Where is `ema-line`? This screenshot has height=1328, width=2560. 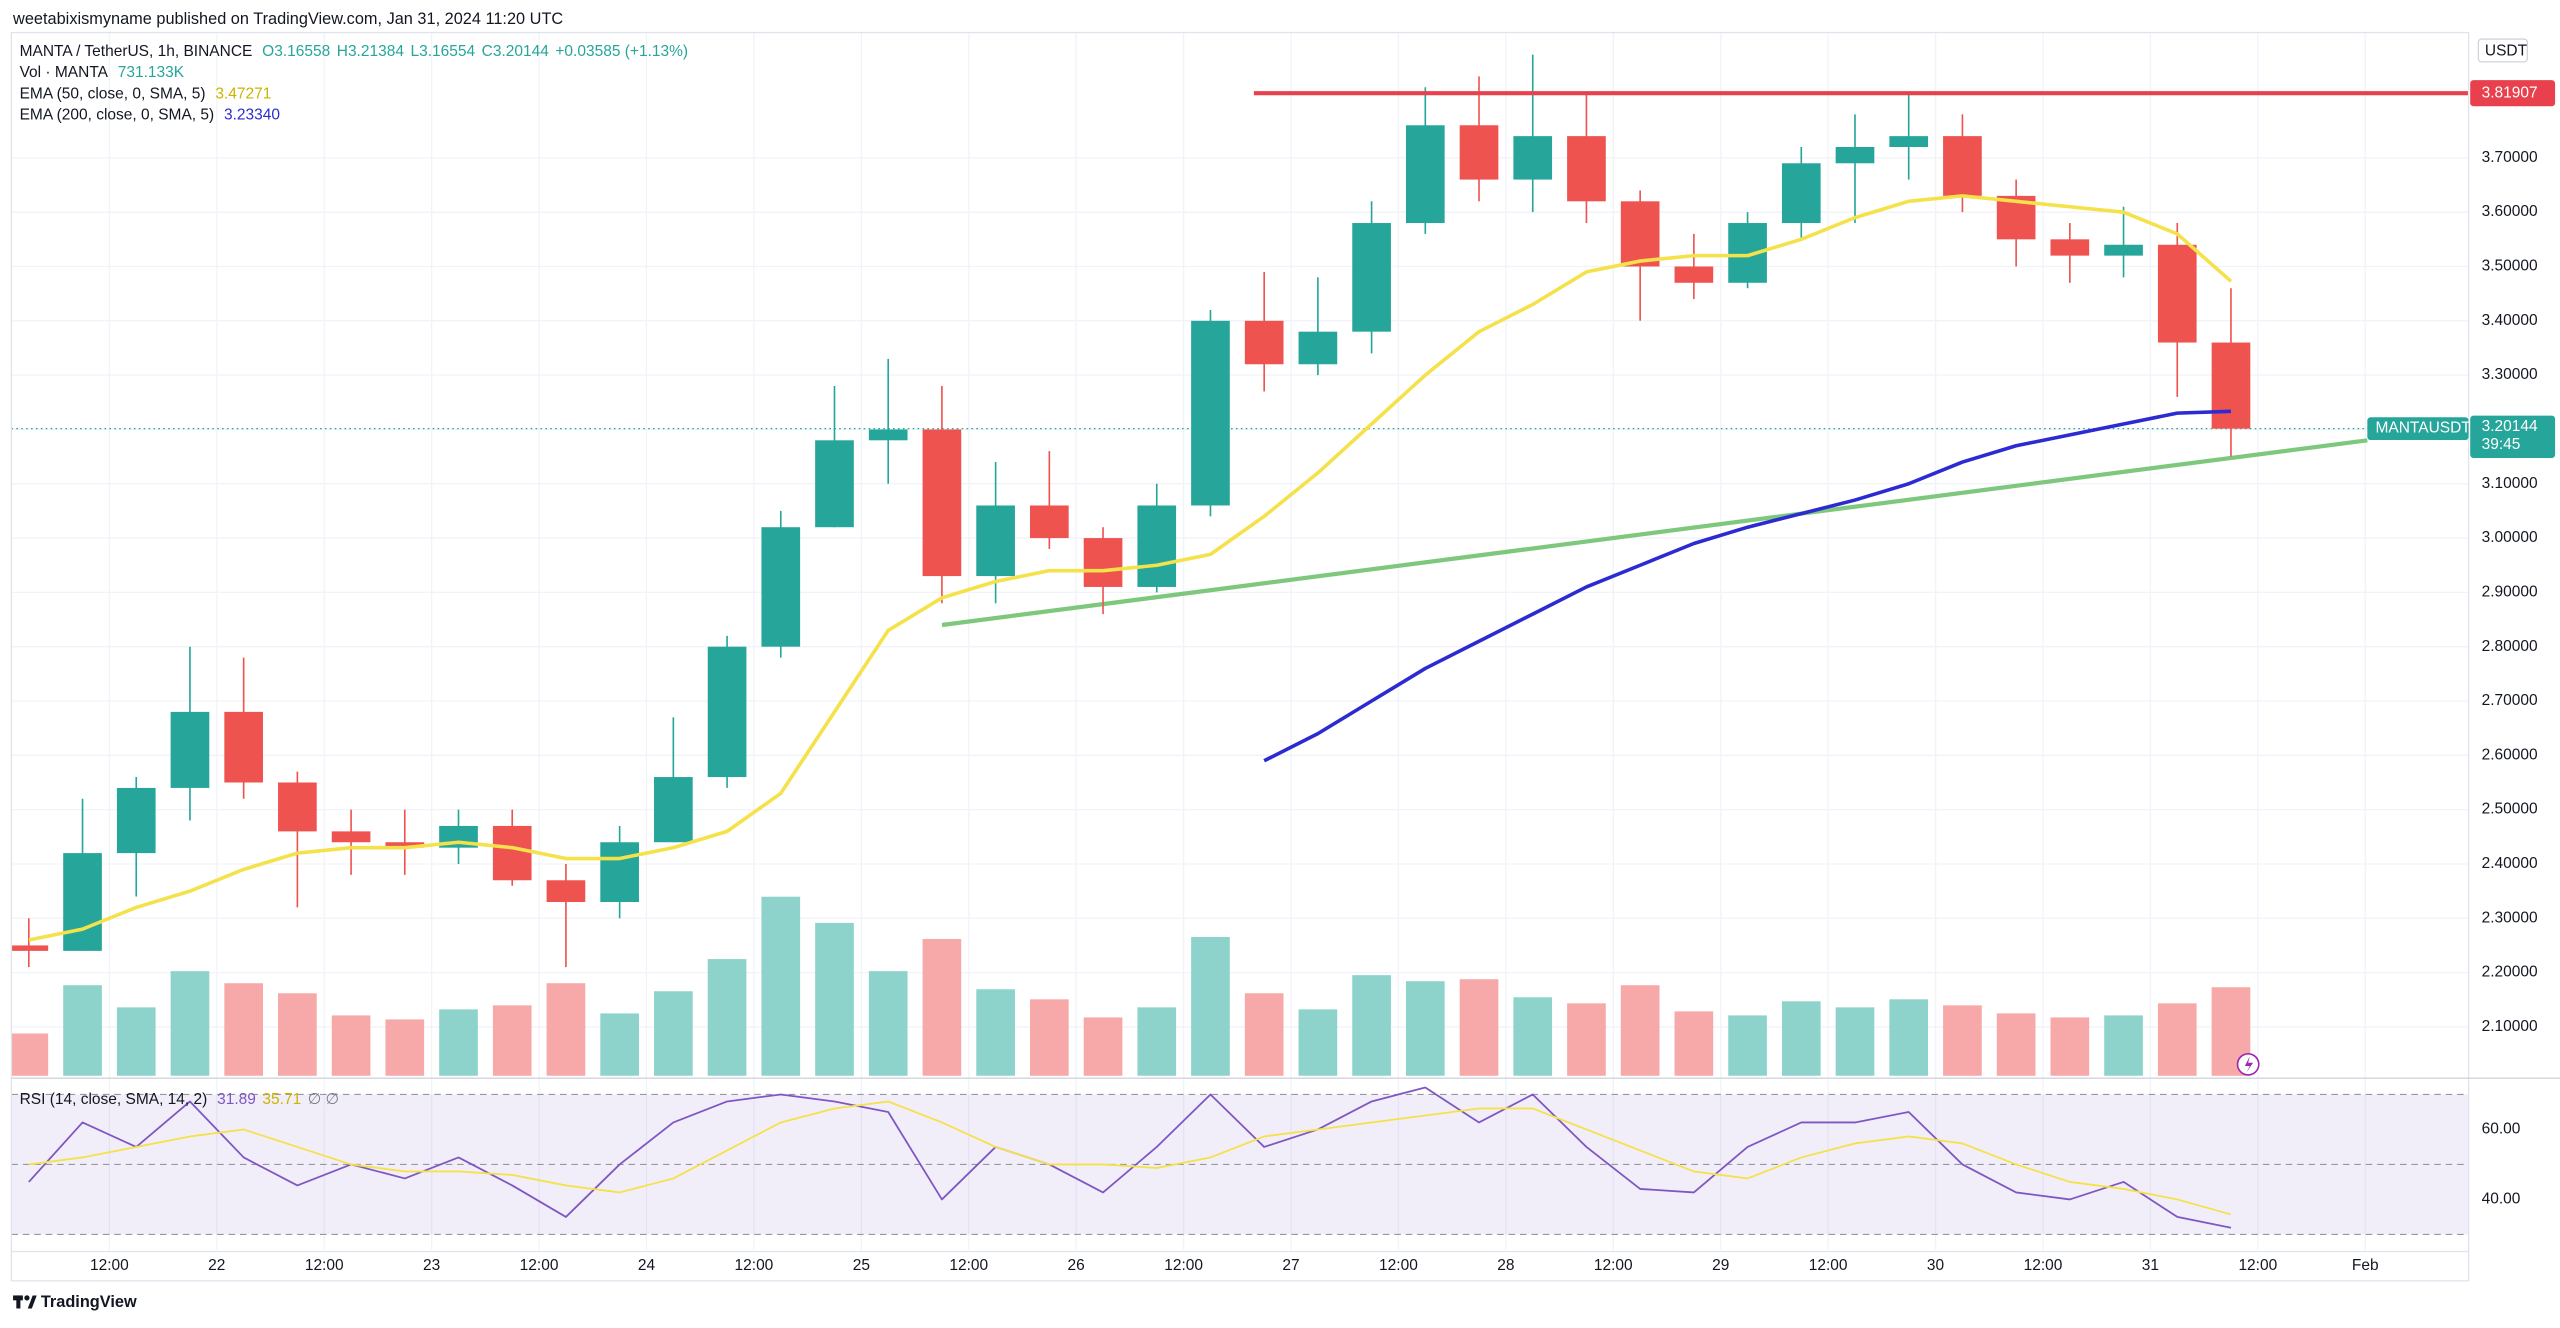 ema-line is located at coordinates (1747, 586).